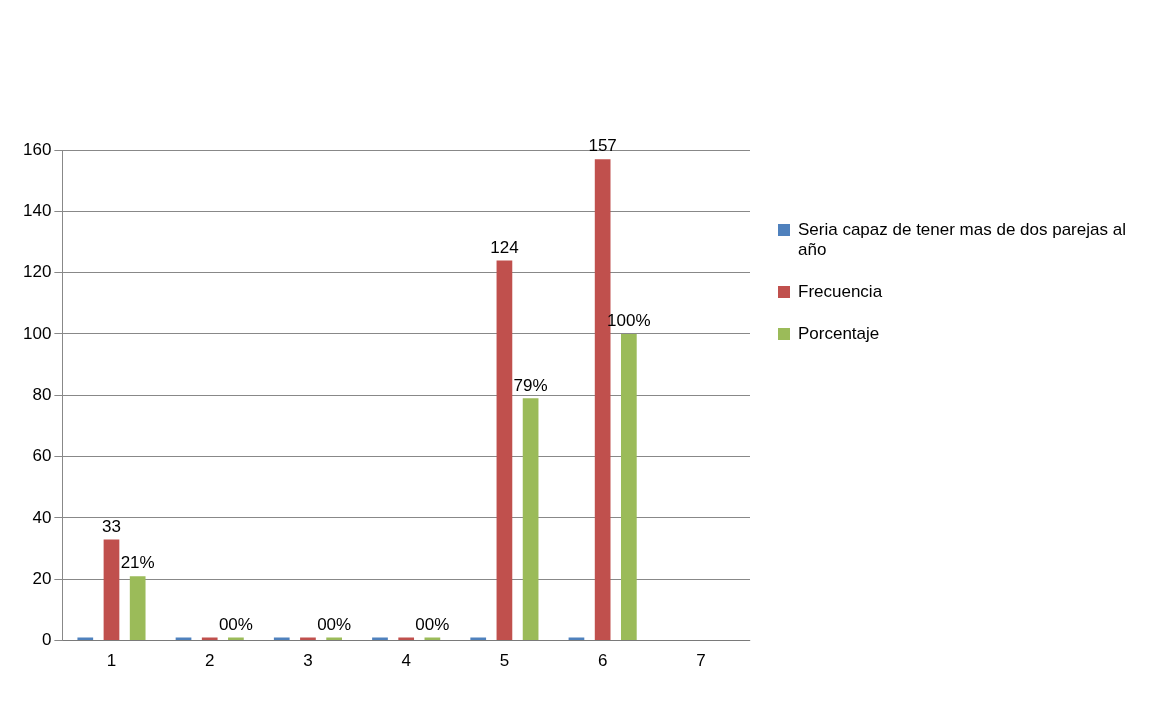 This screenshot has width=1157, height=715. What do you see at coordinates (962, 240) in the screenshot?
I see `legend-label: Seria capaz de tener mas de dos parejas al año` at bounding box center [962, 240].